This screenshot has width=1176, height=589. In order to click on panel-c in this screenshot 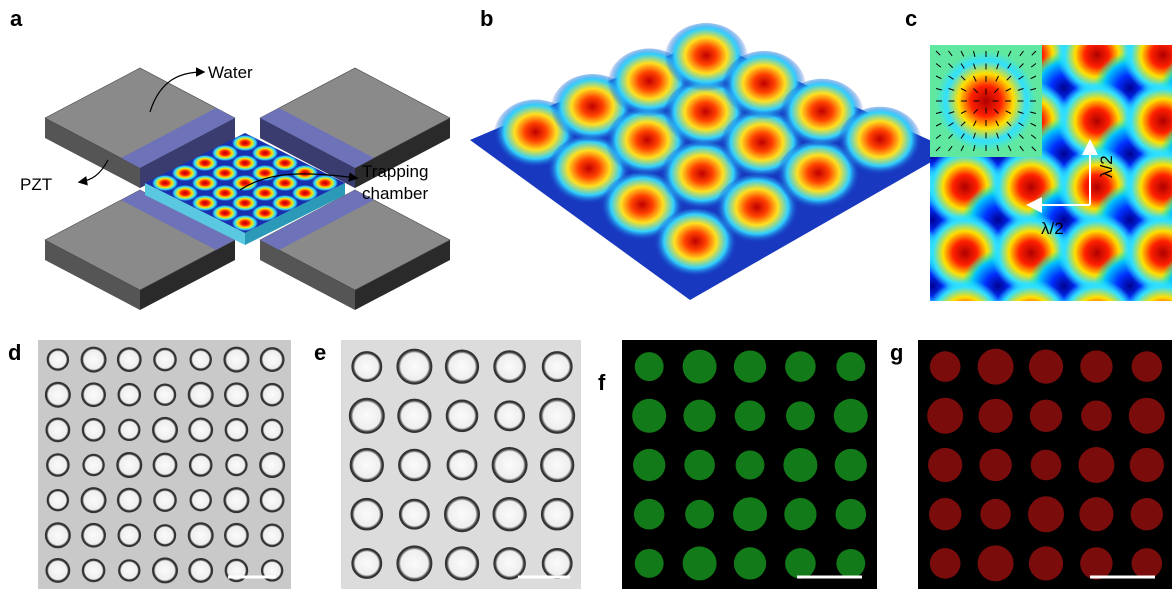, I will do `click(1051, 150)`.